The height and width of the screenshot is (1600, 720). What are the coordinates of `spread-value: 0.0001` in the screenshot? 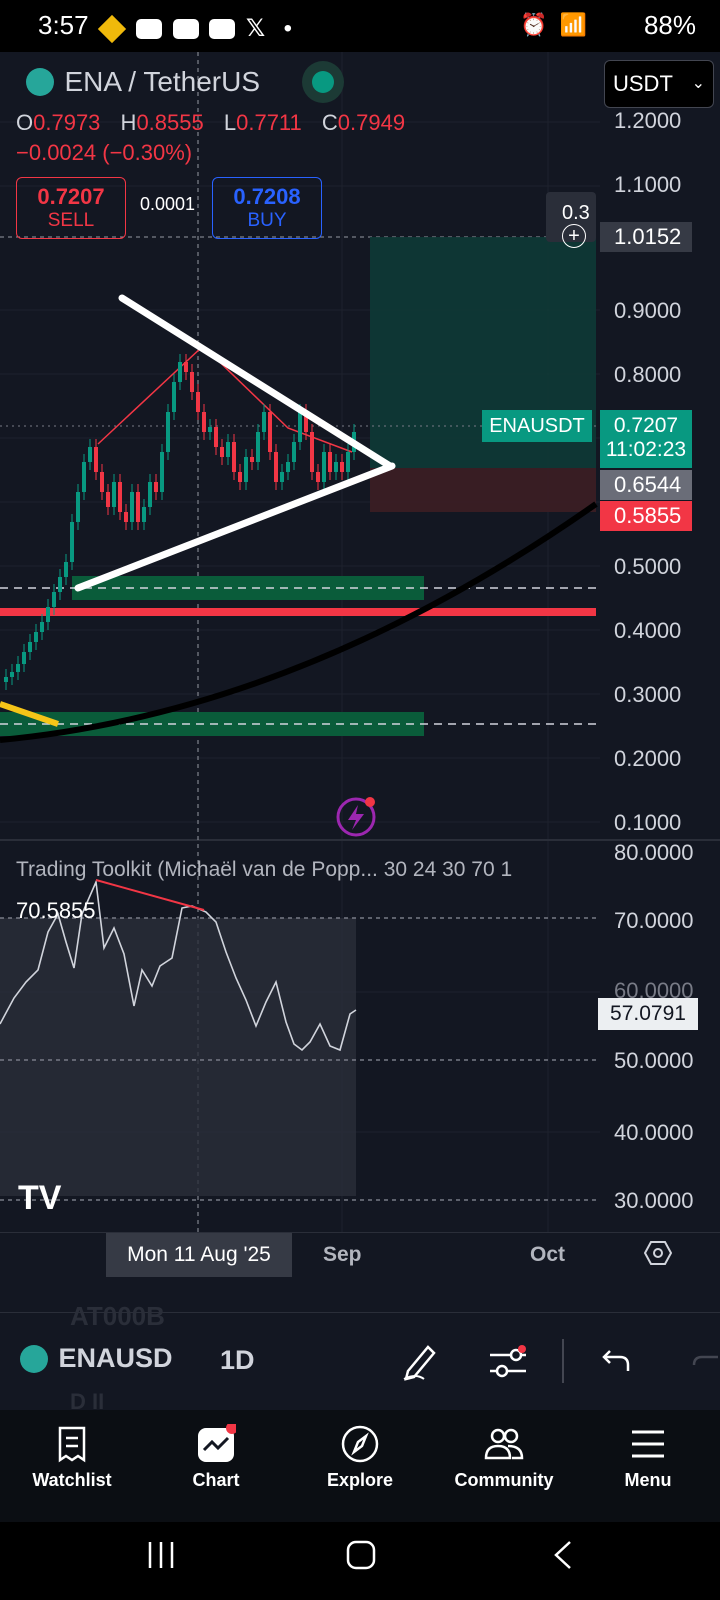 It's located at (168, 204).